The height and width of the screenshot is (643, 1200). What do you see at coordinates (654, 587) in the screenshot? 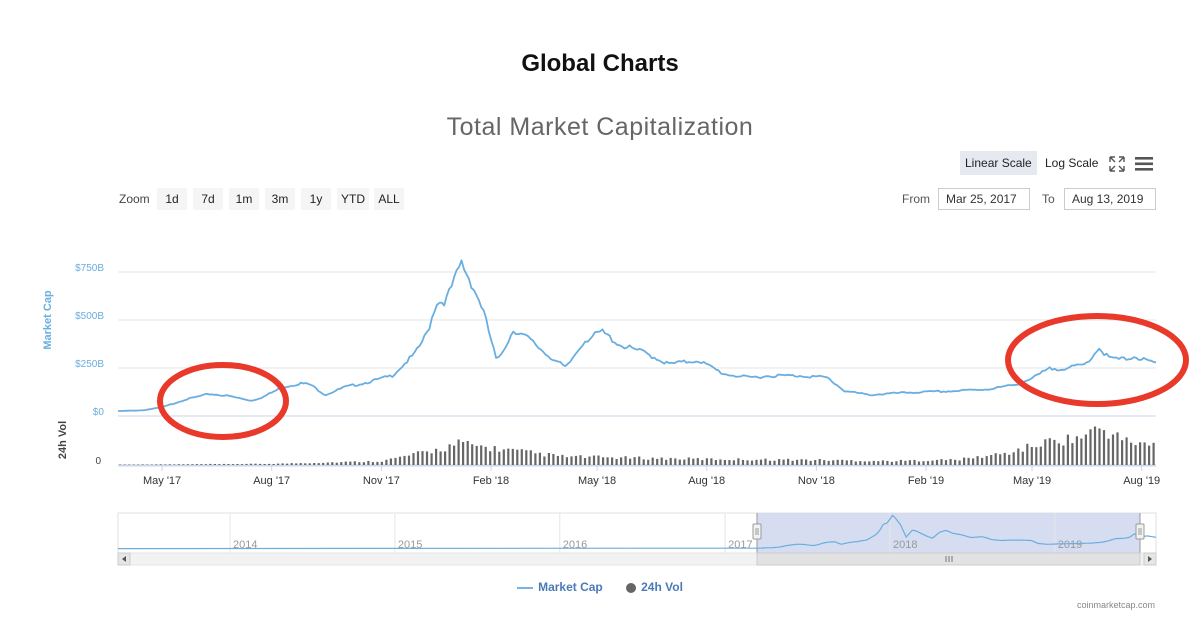
I see `legend-24h-vol: 24h Vol` at bounding box center [654, 587].